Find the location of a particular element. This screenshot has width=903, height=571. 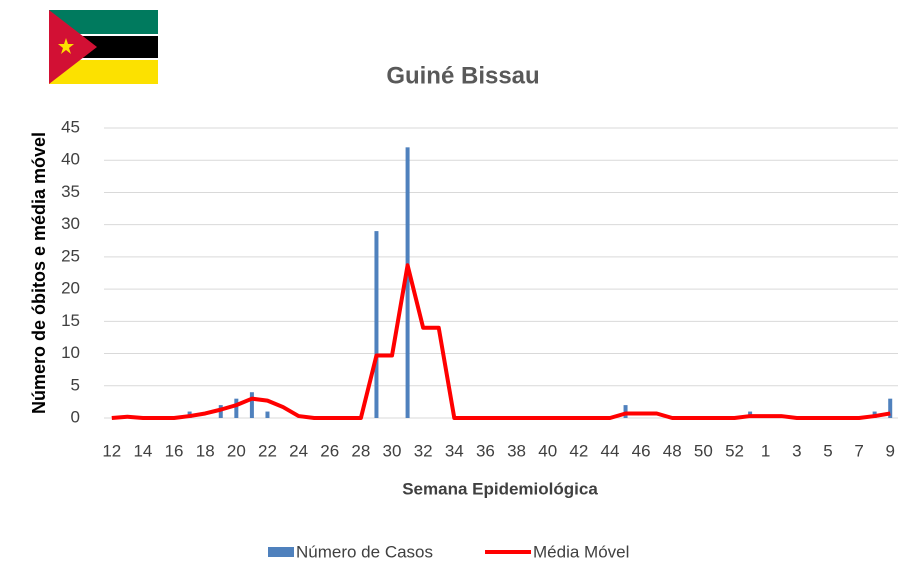

x-tick-label: 30 is located at coordinates (392, 450).